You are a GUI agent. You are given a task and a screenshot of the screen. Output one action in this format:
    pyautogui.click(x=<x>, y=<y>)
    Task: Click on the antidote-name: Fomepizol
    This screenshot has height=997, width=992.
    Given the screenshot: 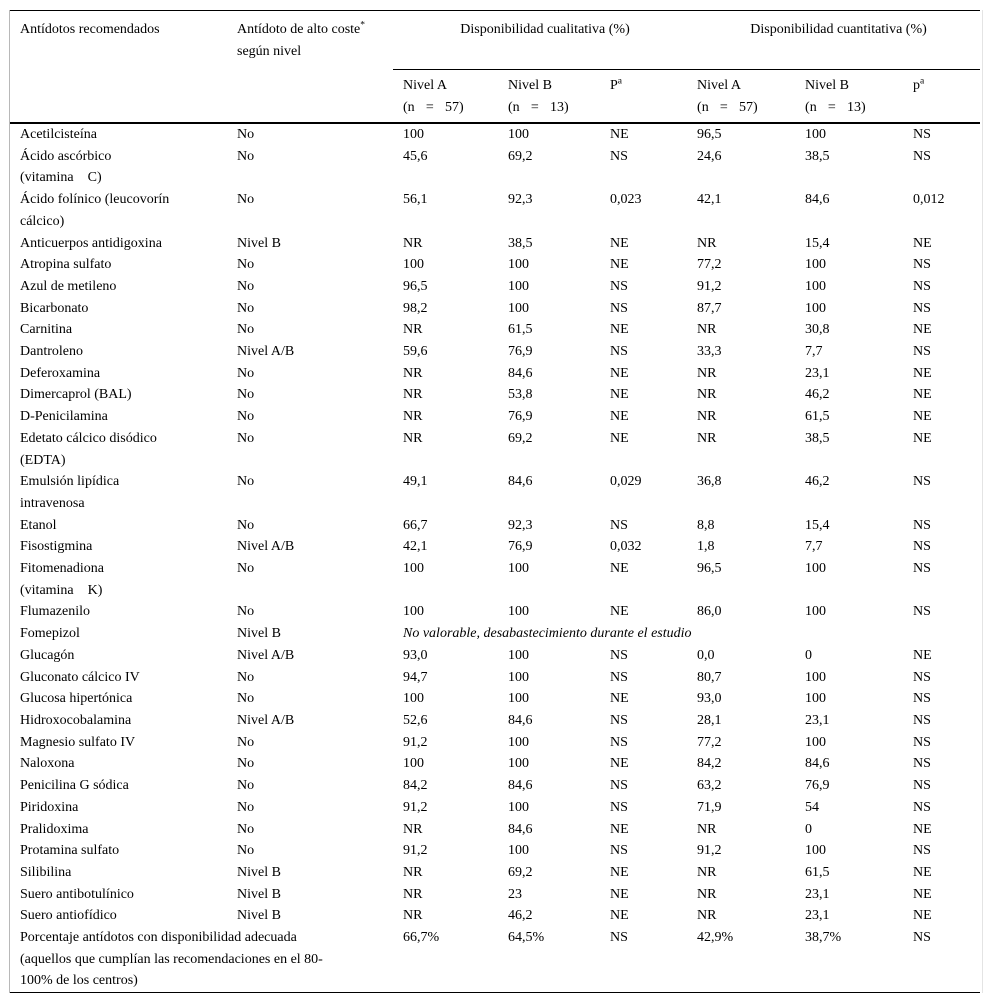 What is the action you would take?
    pyautogui.click(x=50, y=634)
    